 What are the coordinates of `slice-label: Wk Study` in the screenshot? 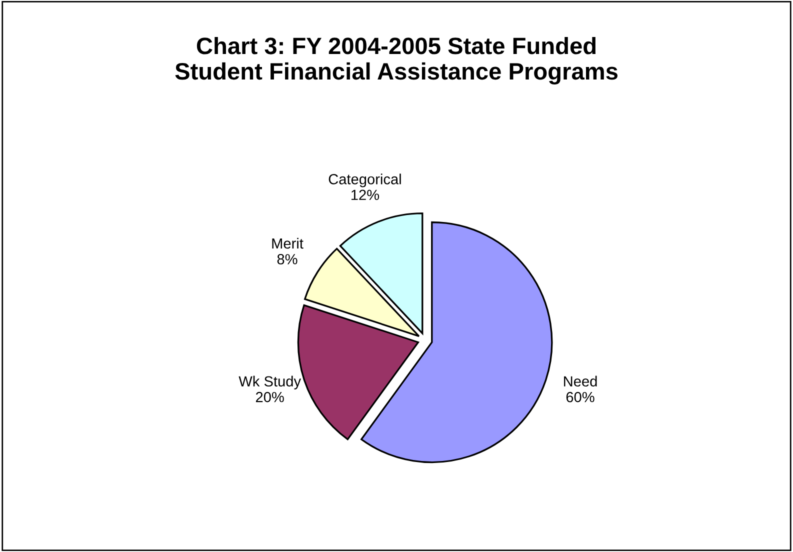 It's located at (270, 383).